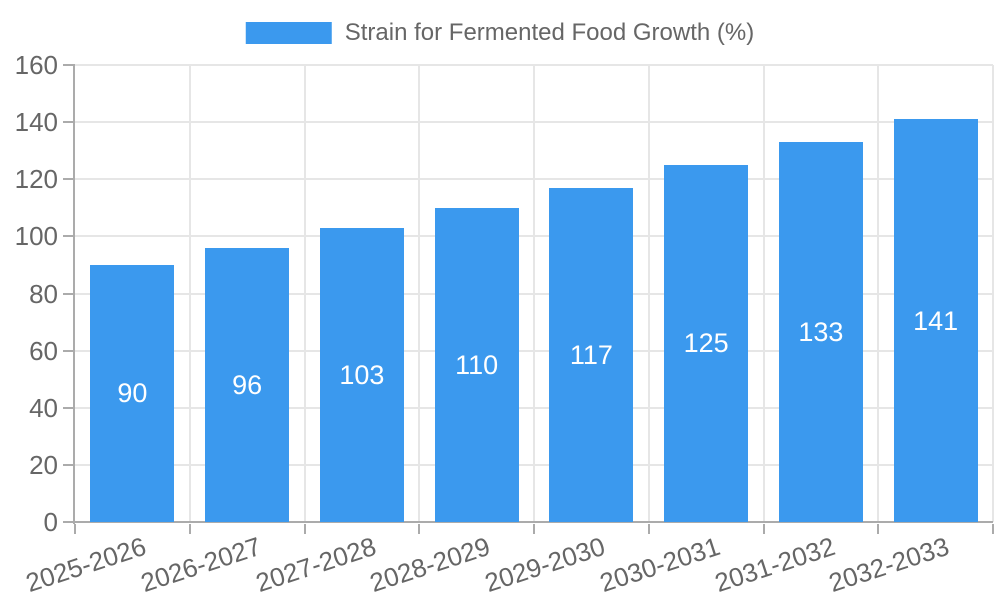 The width and height of the screenshot is (1000, 600). Describe the element at coordinates (50, 522) in the screenshot. I see `y-tick-label: 0` at that location.